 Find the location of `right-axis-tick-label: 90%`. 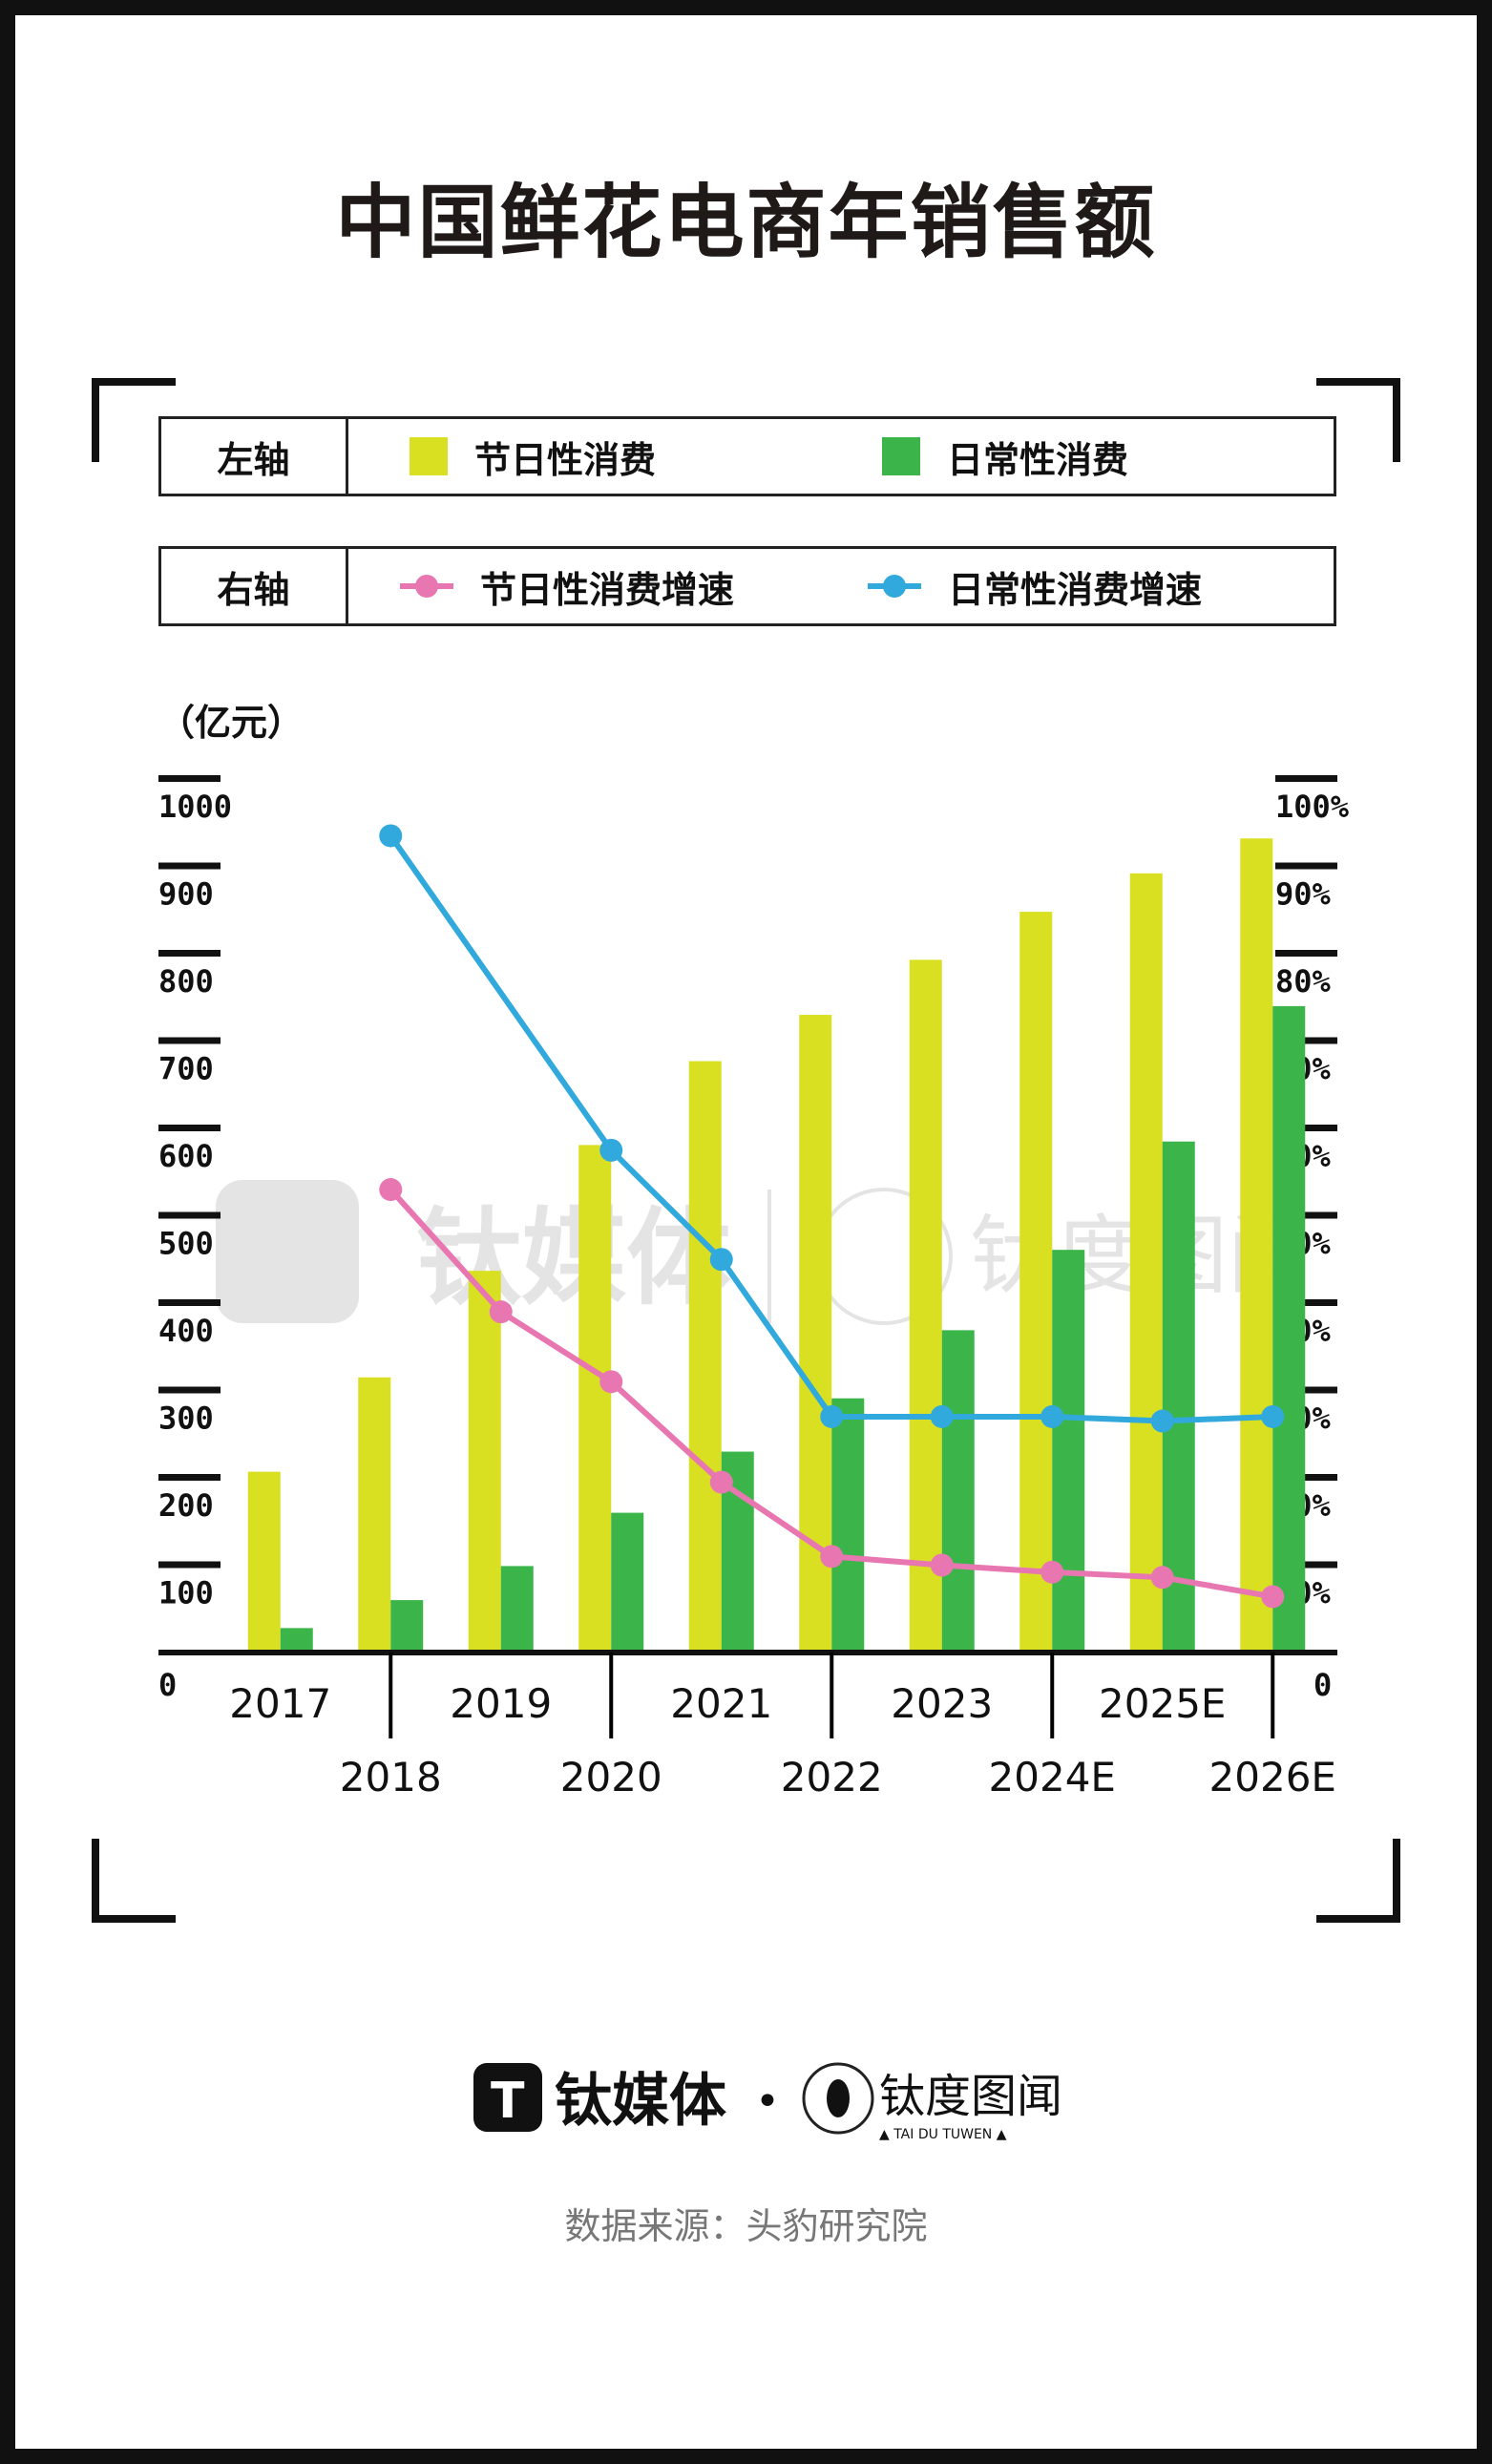

right-axis-tick-label: 90% is located at coordinates (1303, 894).